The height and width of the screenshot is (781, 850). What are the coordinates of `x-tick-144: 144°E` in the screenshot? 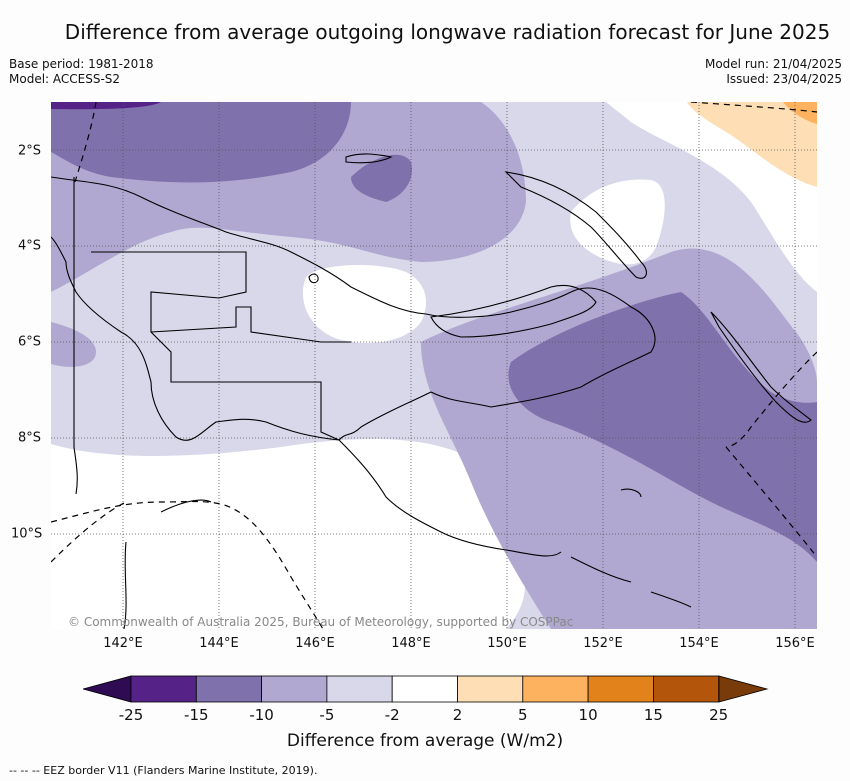 It's located at (219, 643).